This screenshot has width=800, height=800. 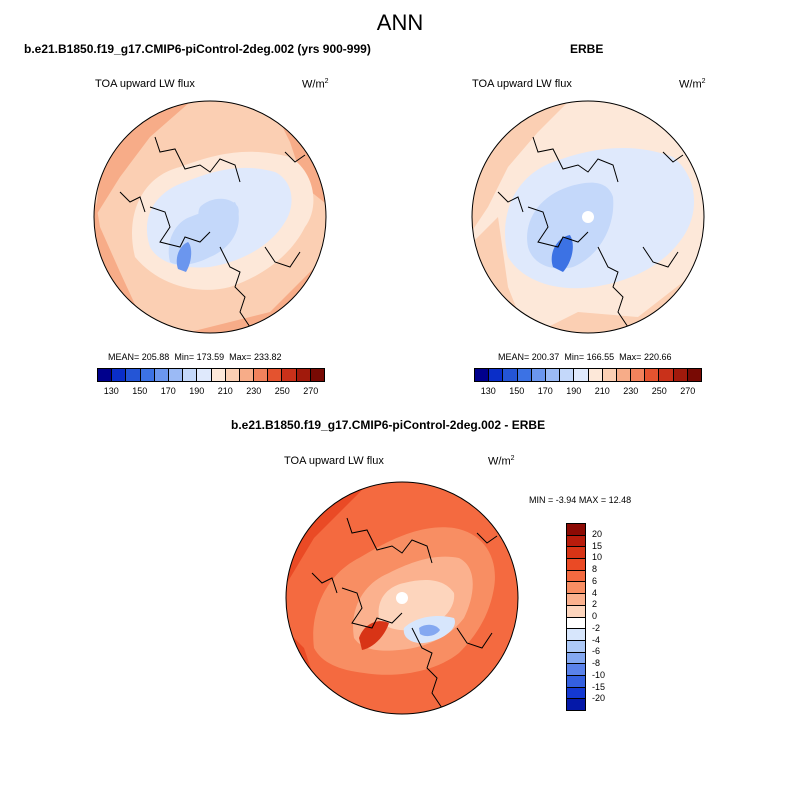 What do you see at coordinates (597, 545) in the screenshot?
I see `colorbar-tick-label: 15` at bounding box center [597, 545].